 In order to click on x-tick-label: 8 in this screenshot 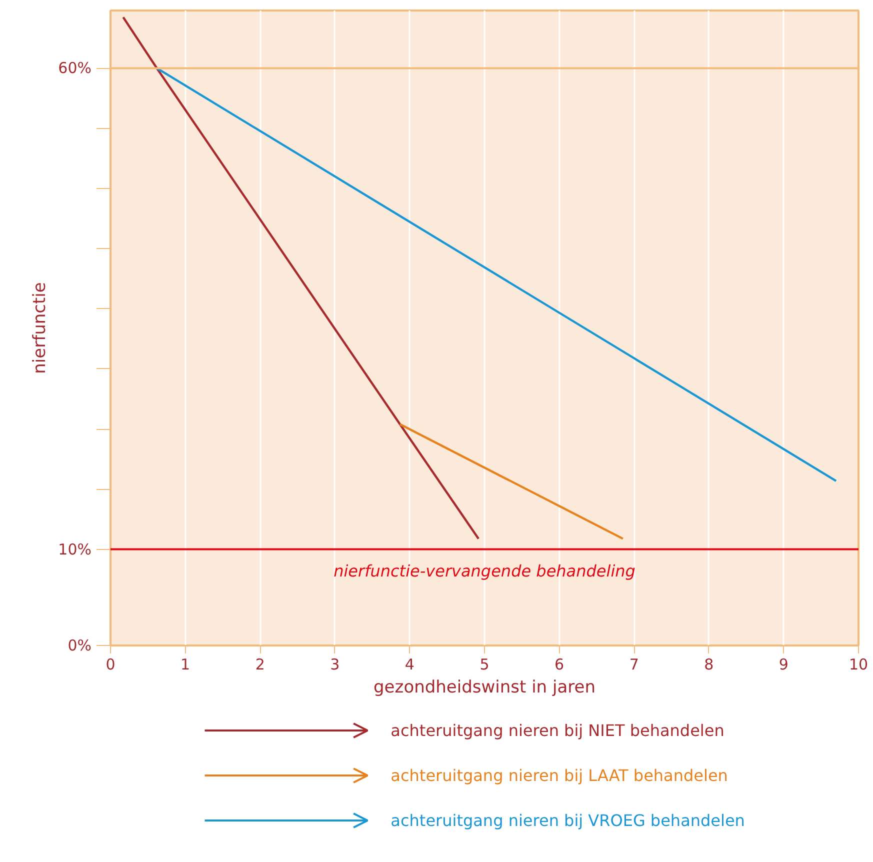, I will do `click(709, 665)`.